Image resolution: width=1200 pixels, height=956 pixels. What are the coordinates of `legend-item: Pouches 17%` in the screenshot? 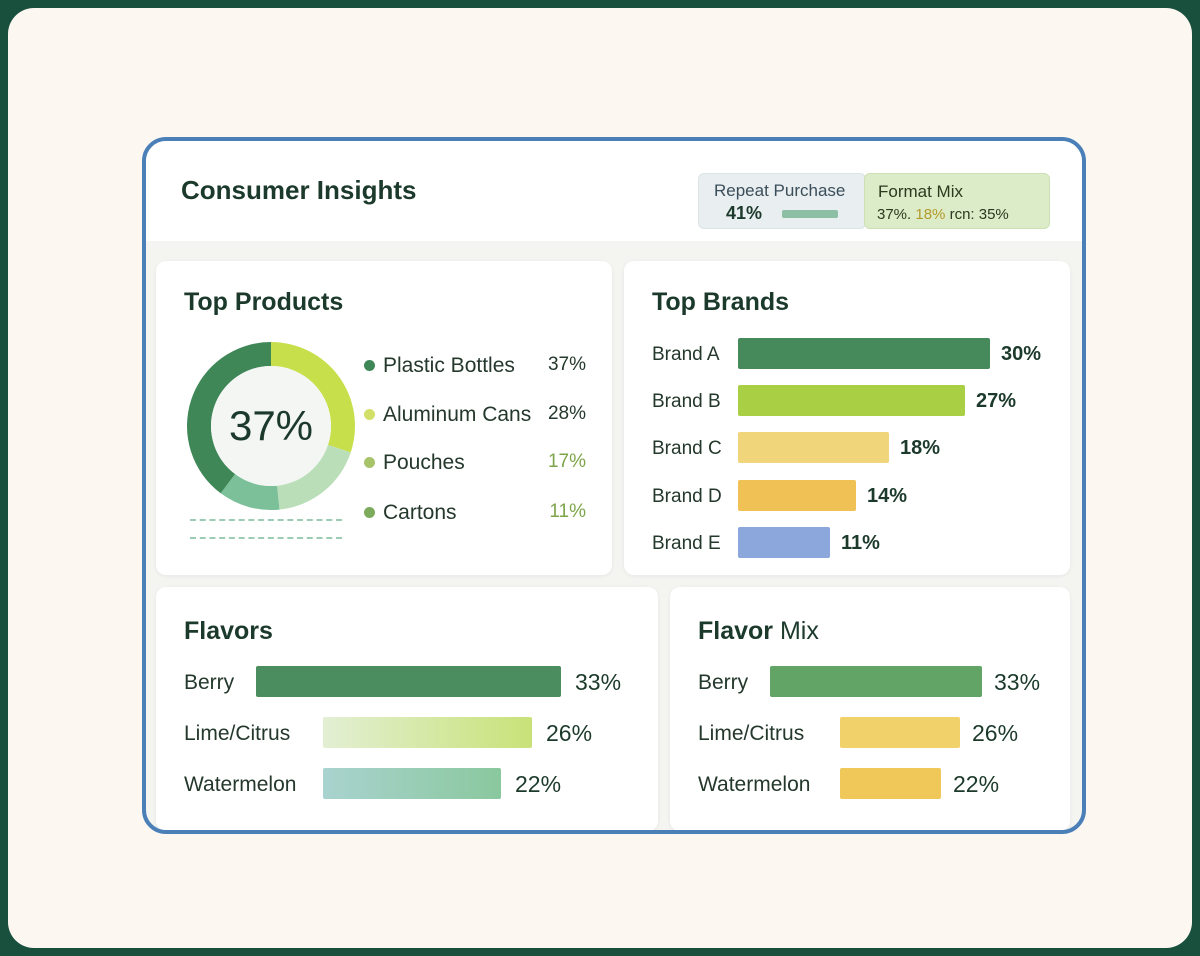 It's located at (475, 462).